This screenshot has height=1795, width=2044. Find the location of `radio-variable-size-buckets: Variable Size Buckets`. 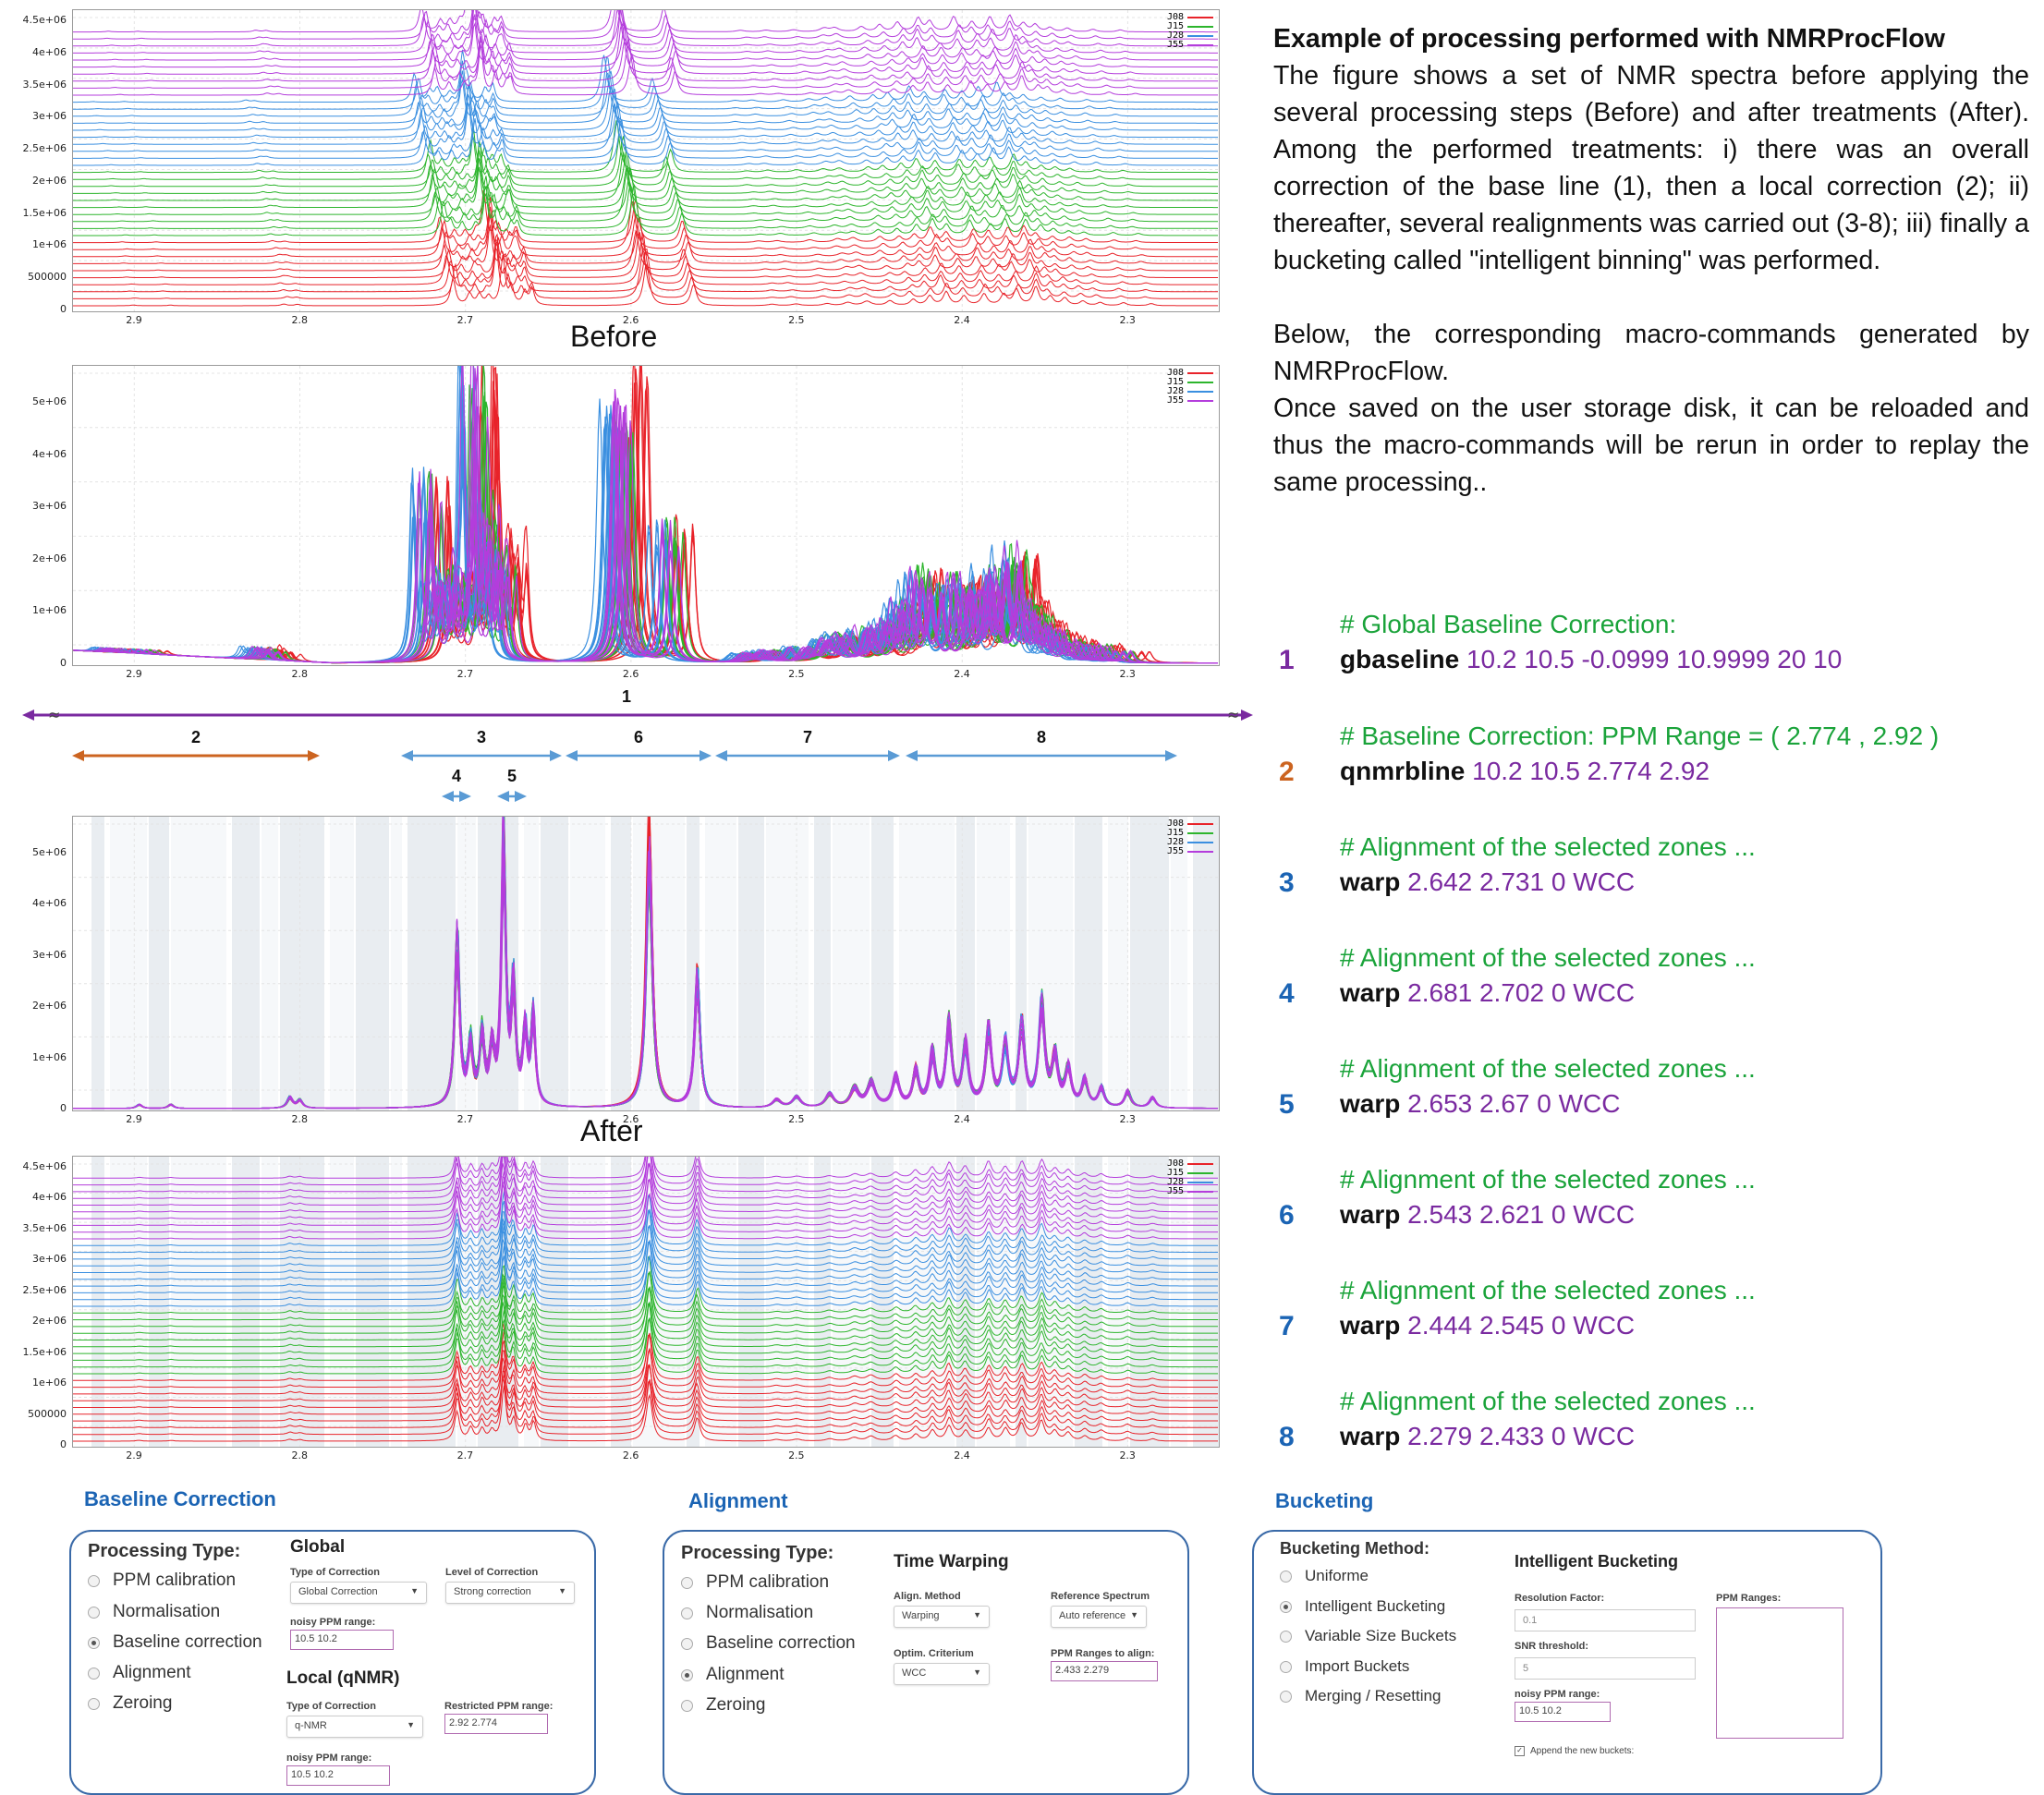

radio-variable-size-buckets: Variable Size Buckets is located at coordinates (1368, 1636).